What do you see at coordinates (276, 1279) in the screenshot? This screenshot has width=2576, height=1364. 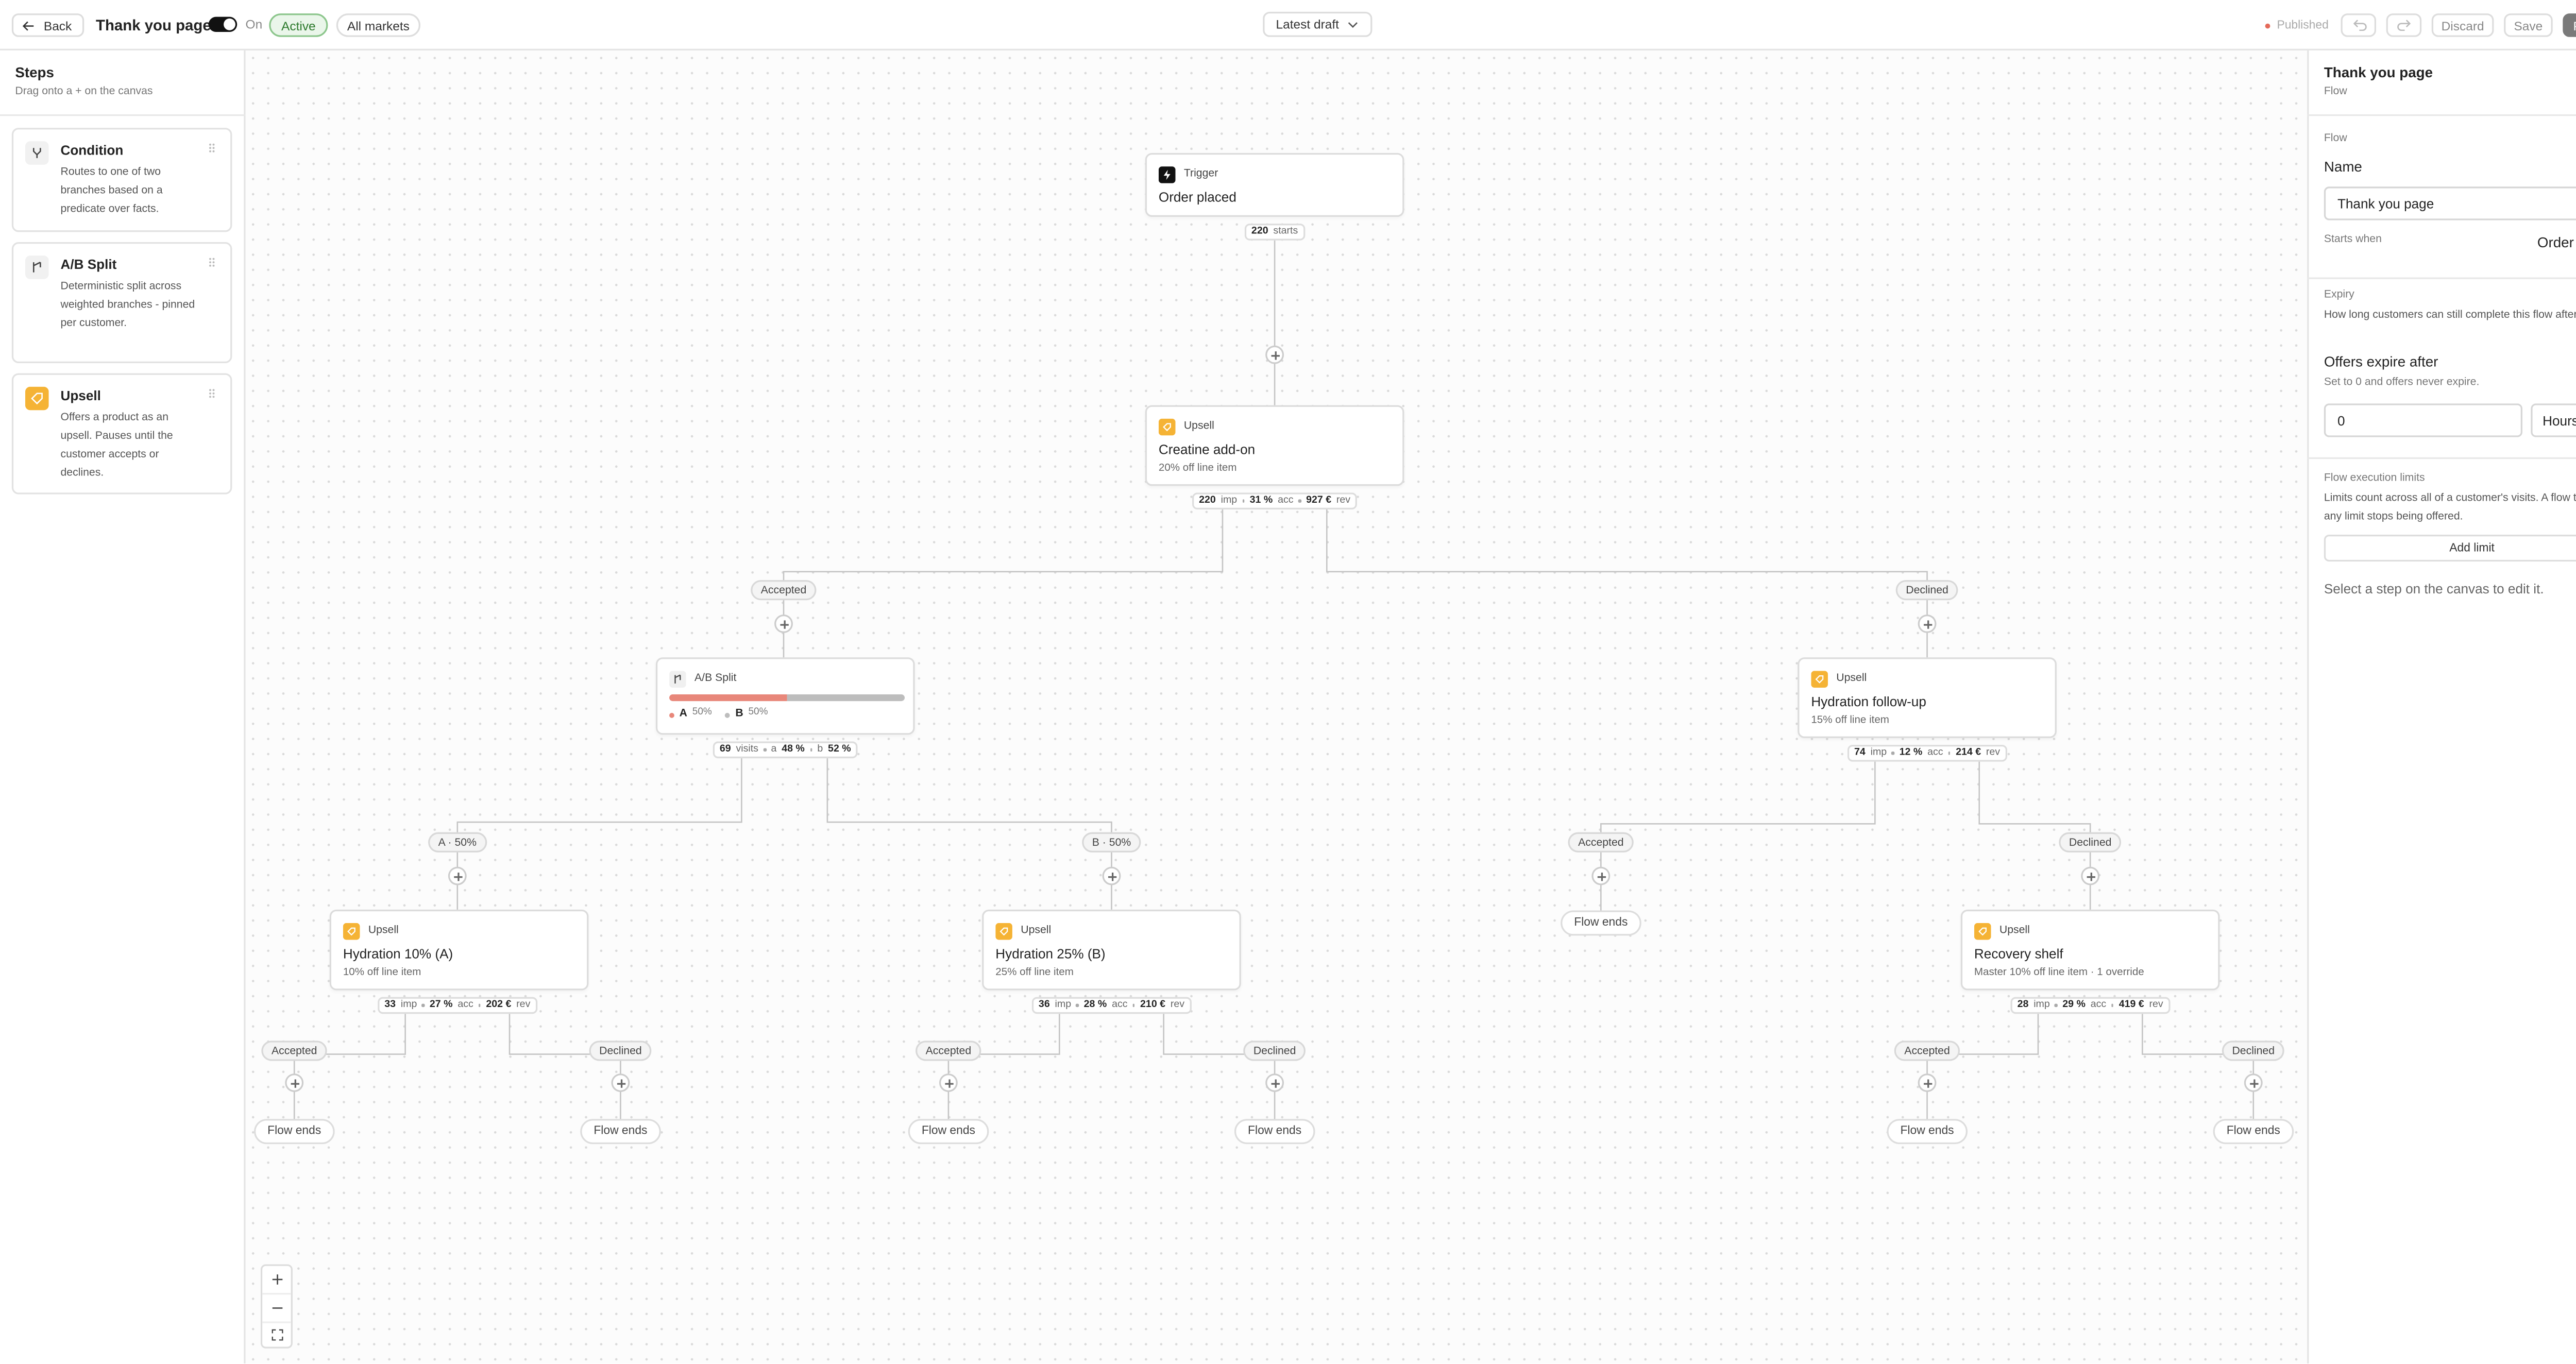 I see `zoom-in` at bounding box center [276, 1279].